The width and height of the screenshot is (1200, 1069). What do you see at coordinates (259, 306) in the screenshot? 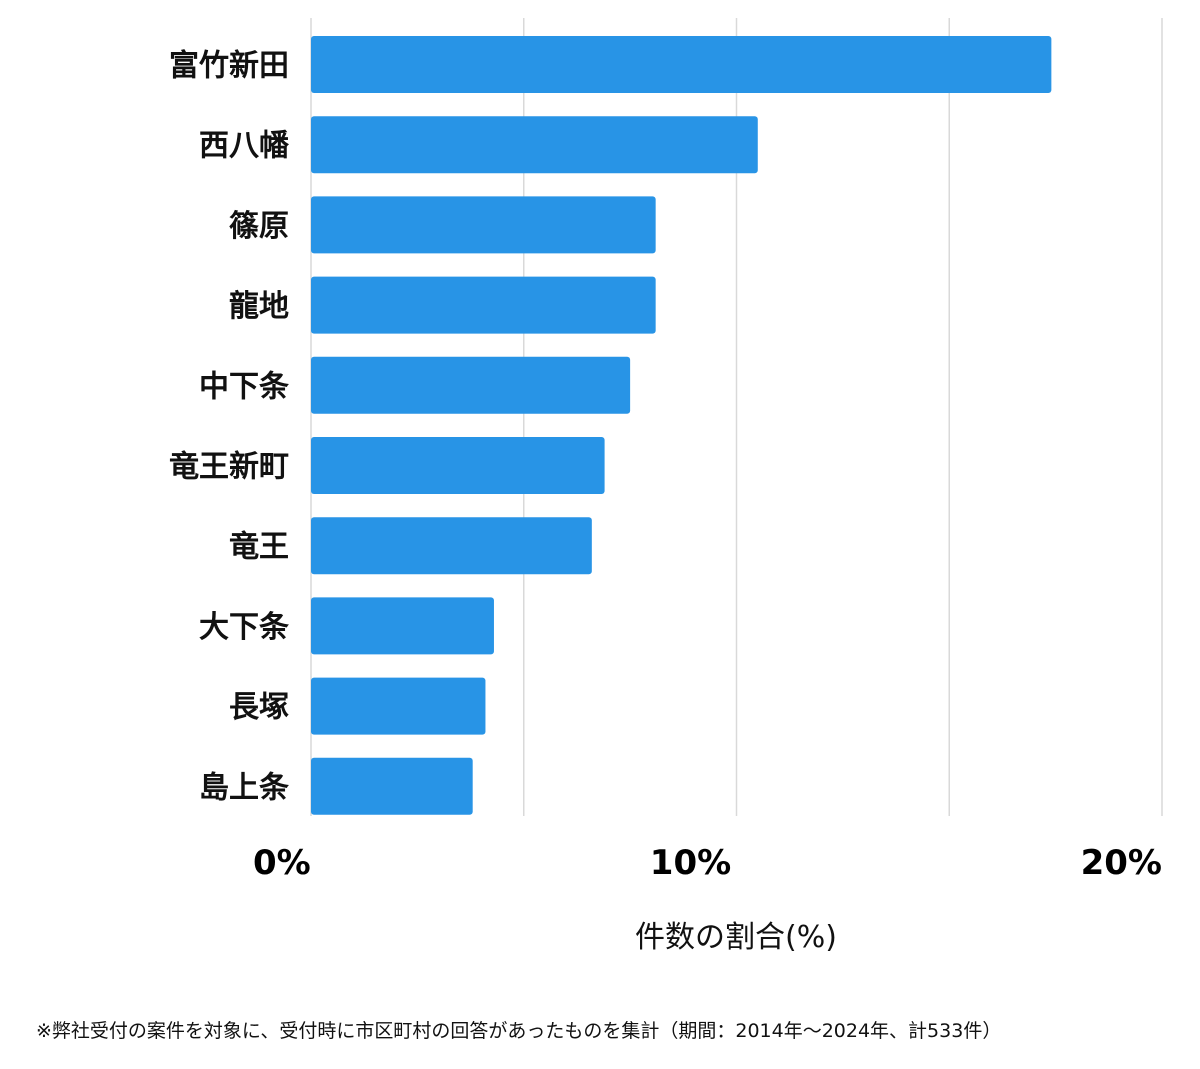
I see `category-label: 龍地` at bounding box center [259, 306].